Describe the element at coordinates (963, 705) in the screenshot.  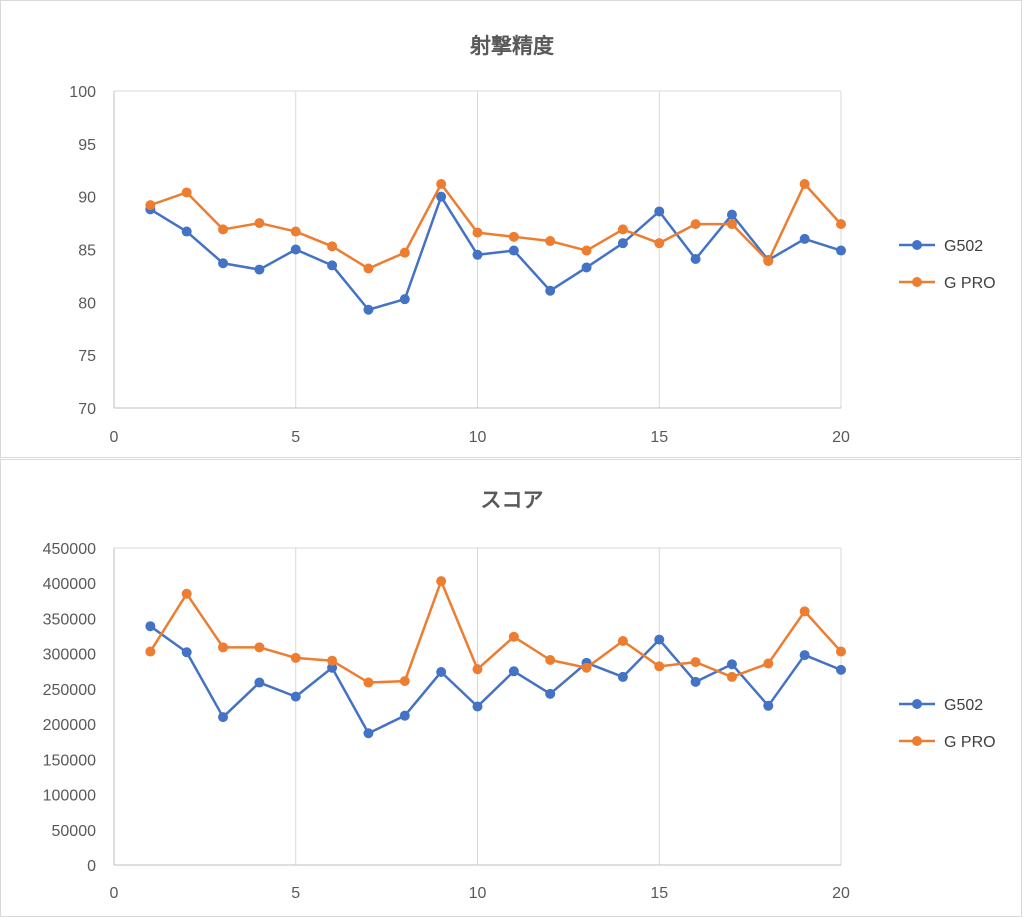
I see `score-legend-label-g502: G502` at that location.